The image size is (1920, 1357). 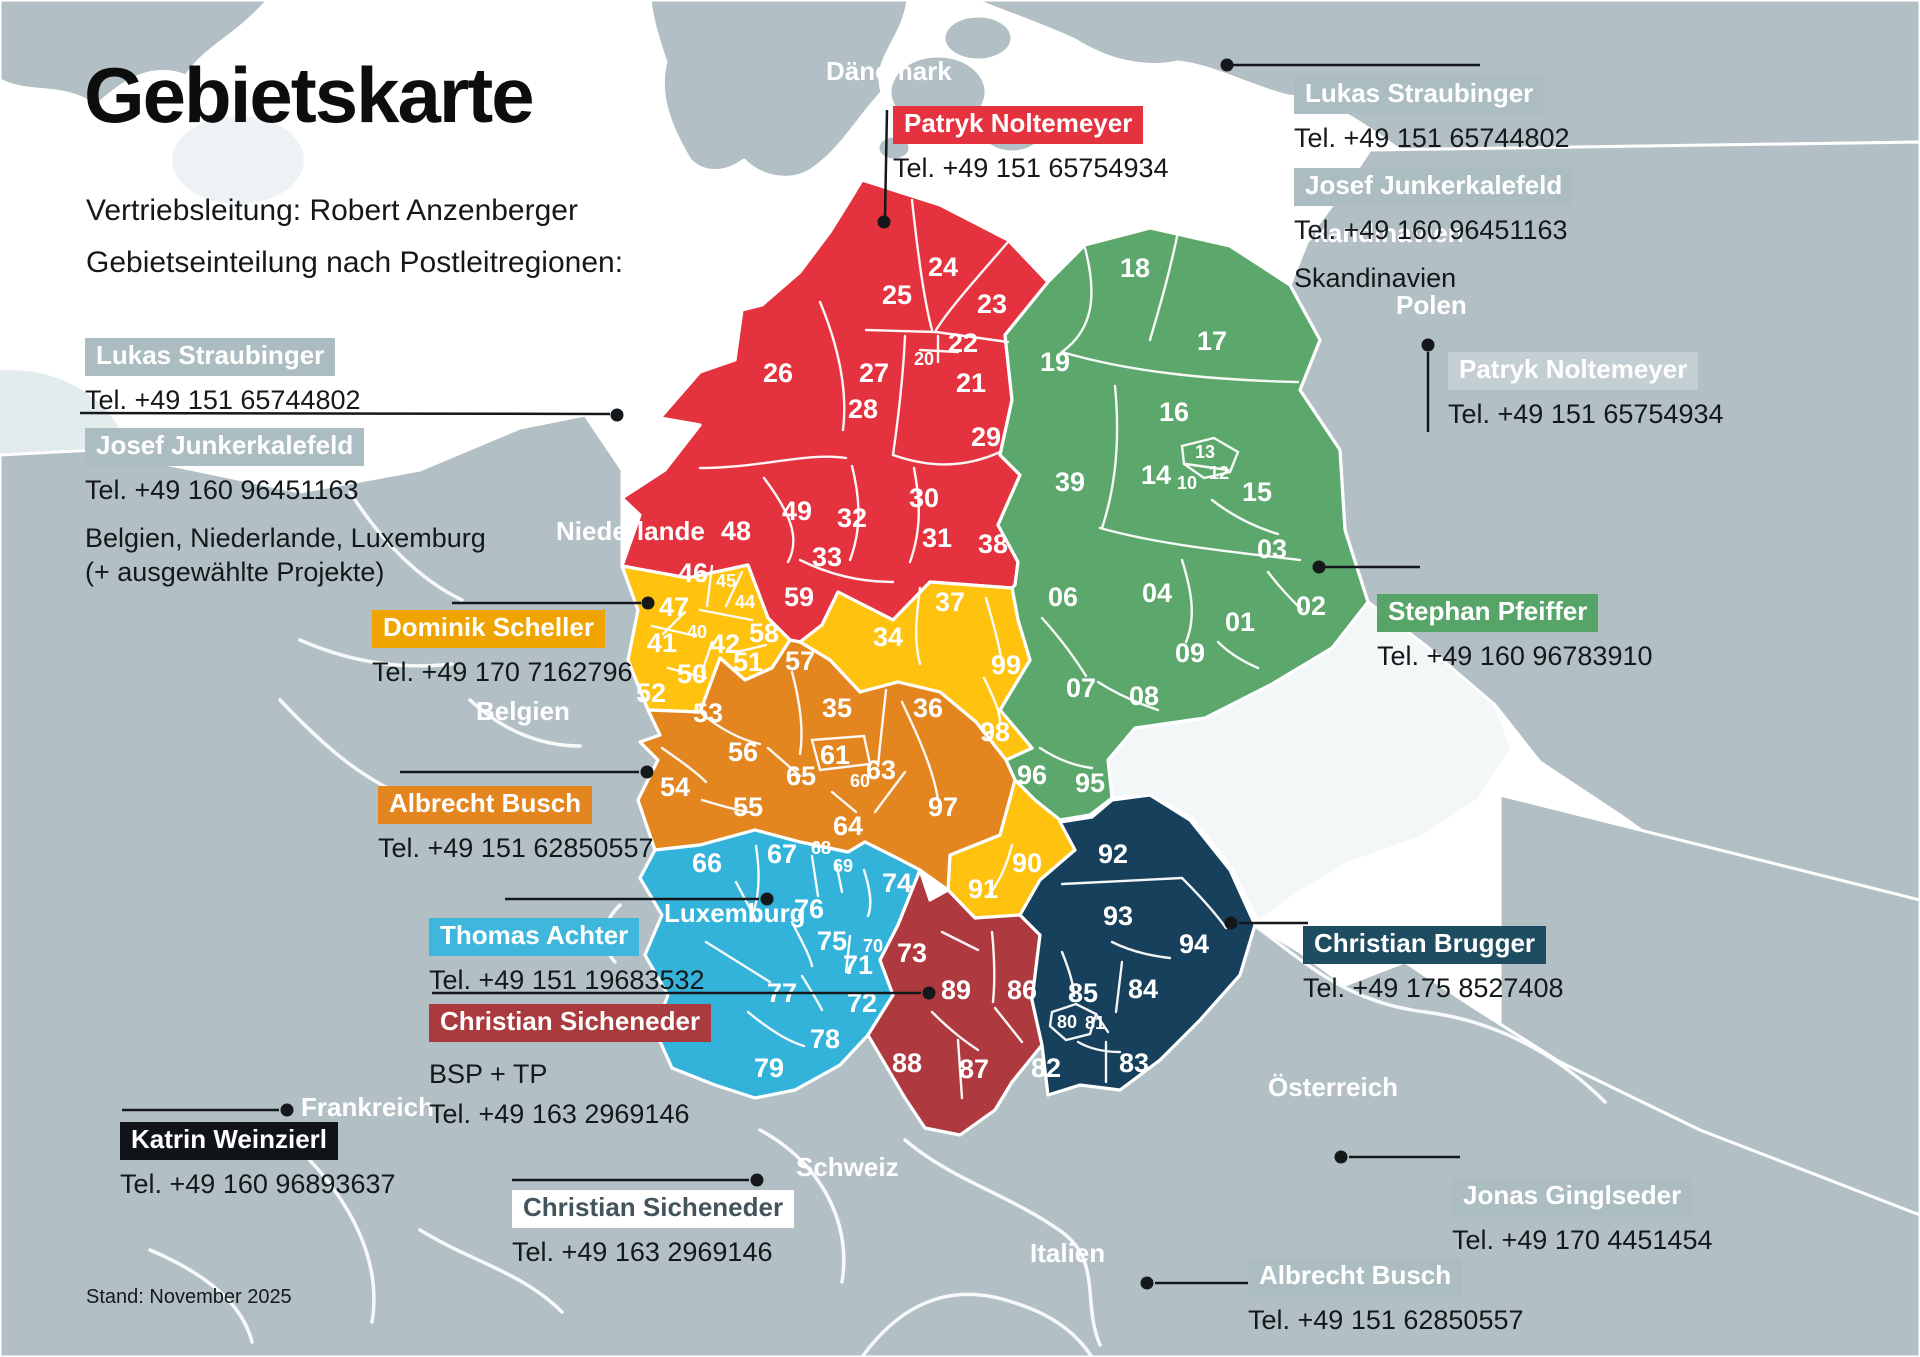 I want to click on postal-region-68: 68, so click(x=821, y=848).